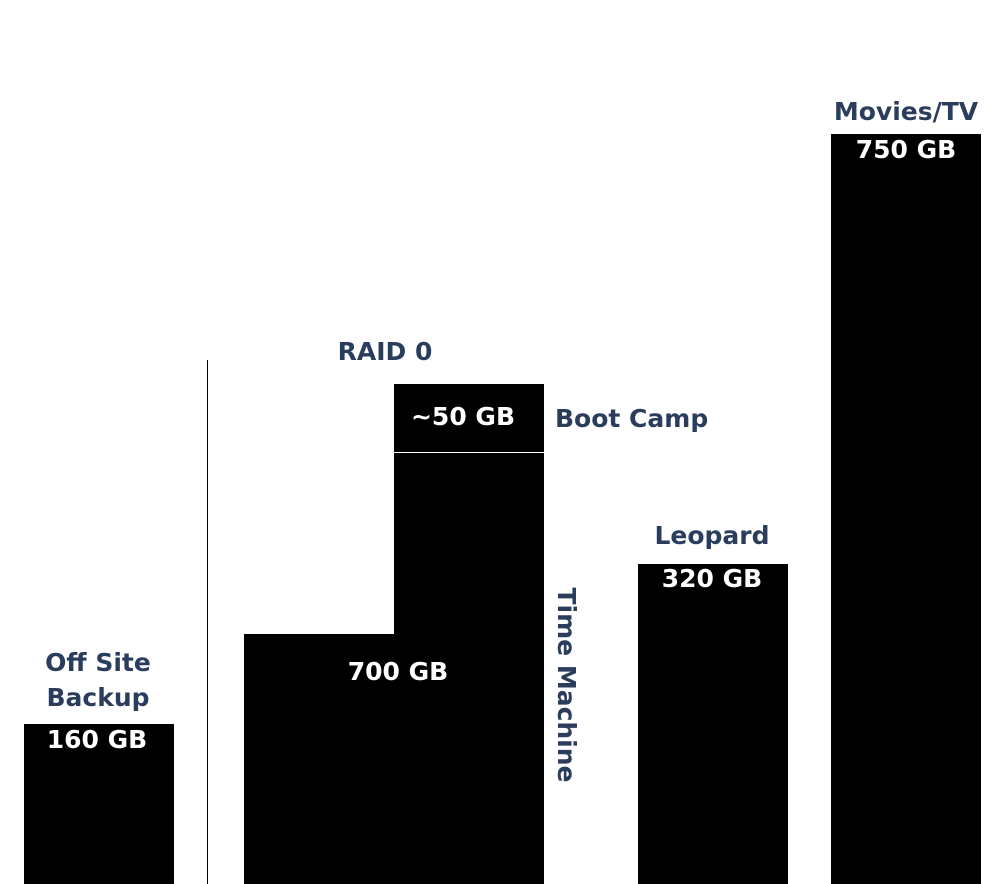  Describe the element at coordinates (385, 351) in the screenshot. I see `drive-name: RAID 0` at that location.